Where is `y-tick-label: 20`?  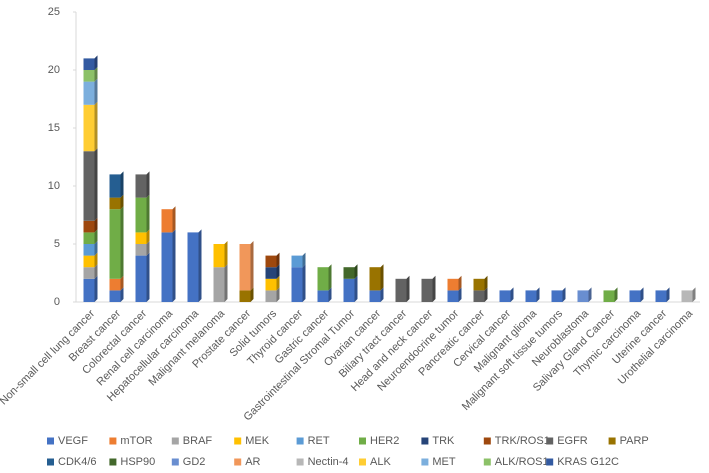
y-tick-label: 20 is located at coordinates (54, 70).